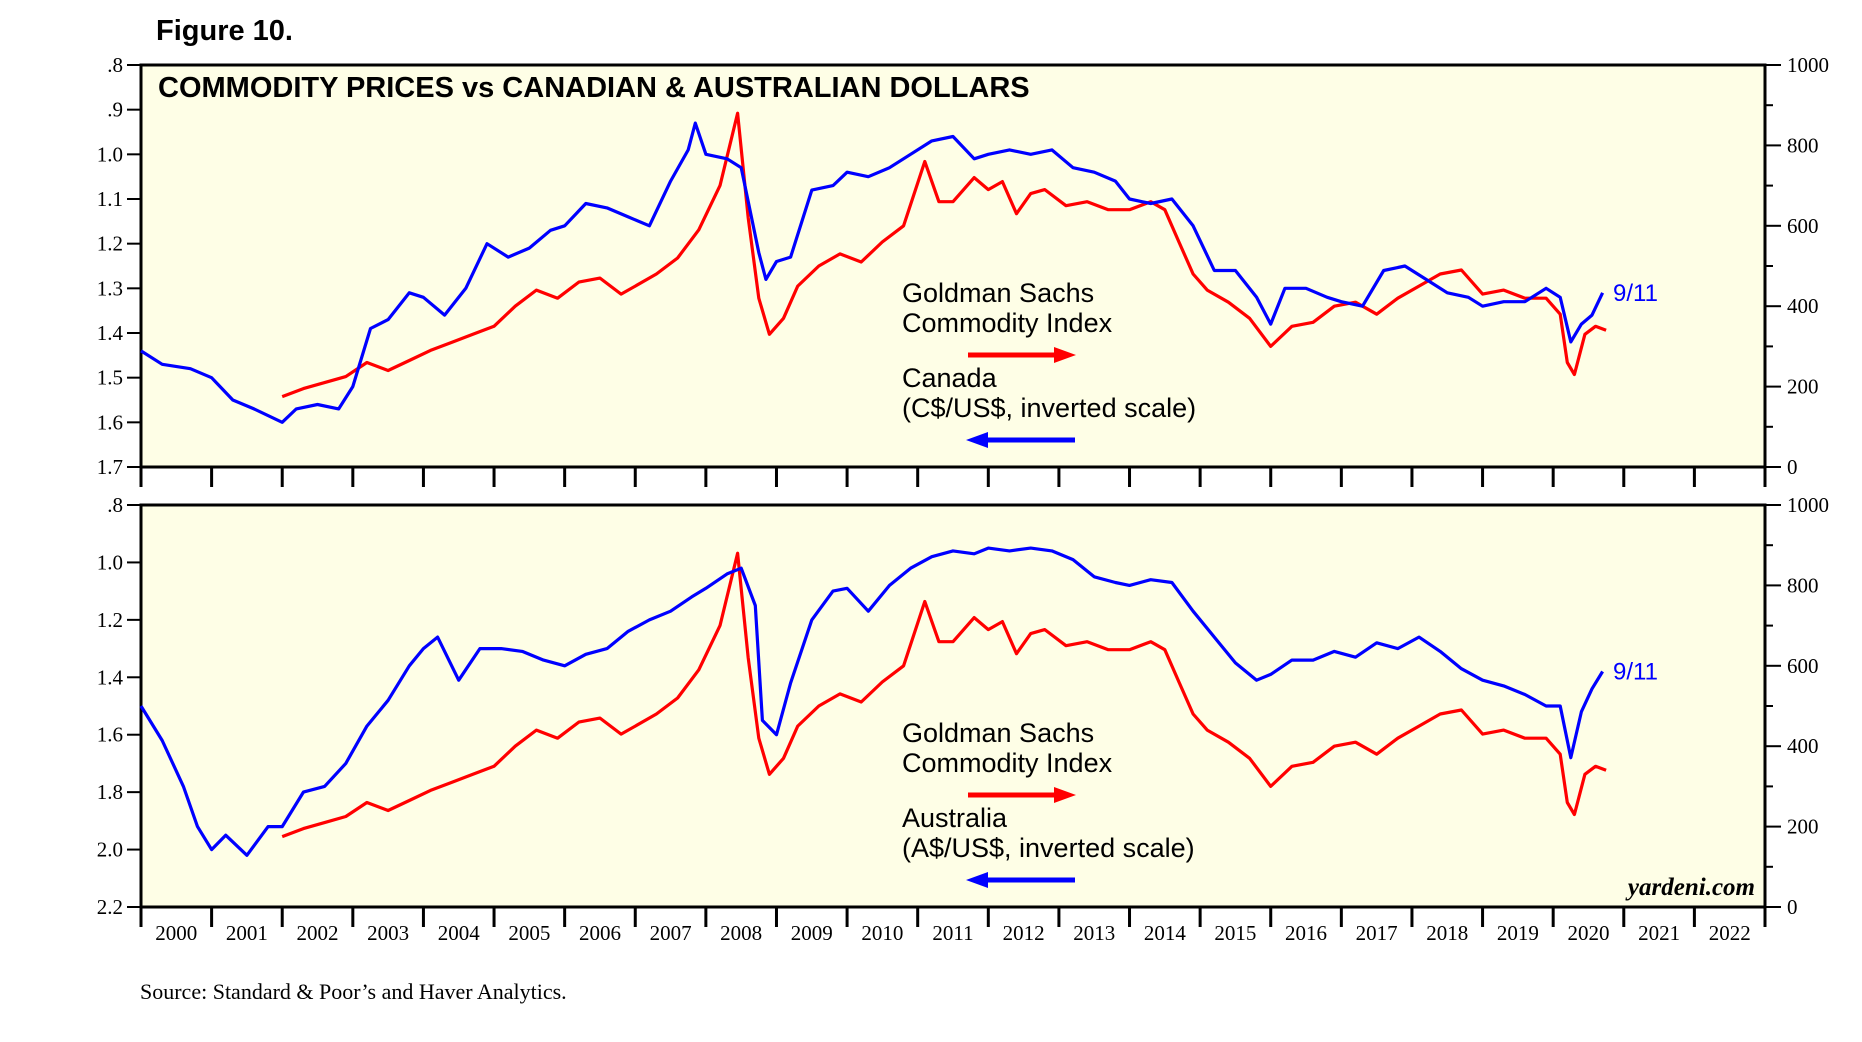  I want to click on year-label: 2000, so click(176, 933).